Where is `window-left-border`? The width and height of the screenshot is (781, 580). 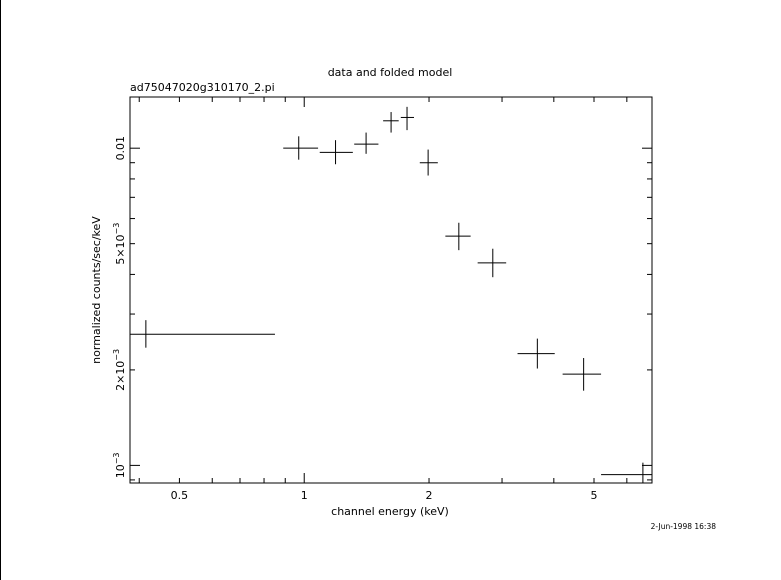
window-left-border is located at coordinates (0, 290).